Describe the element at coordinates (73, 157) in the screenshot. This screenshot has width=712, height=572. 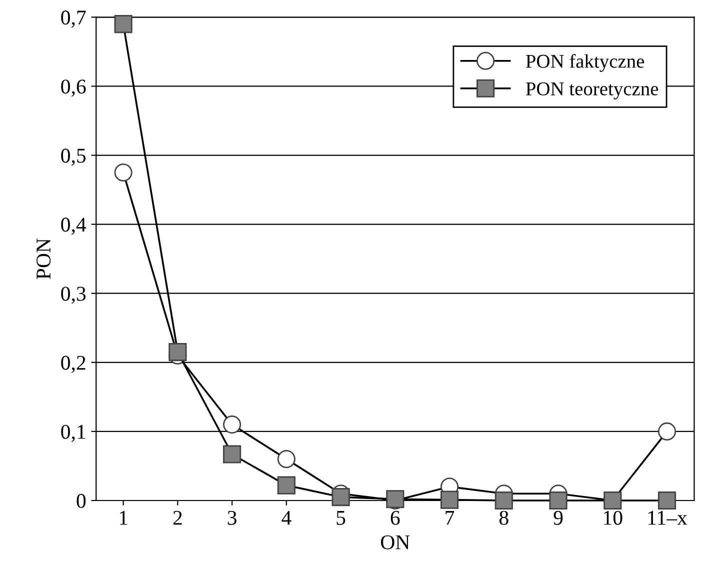
I see `y-tick-label: 0,5` at that location.